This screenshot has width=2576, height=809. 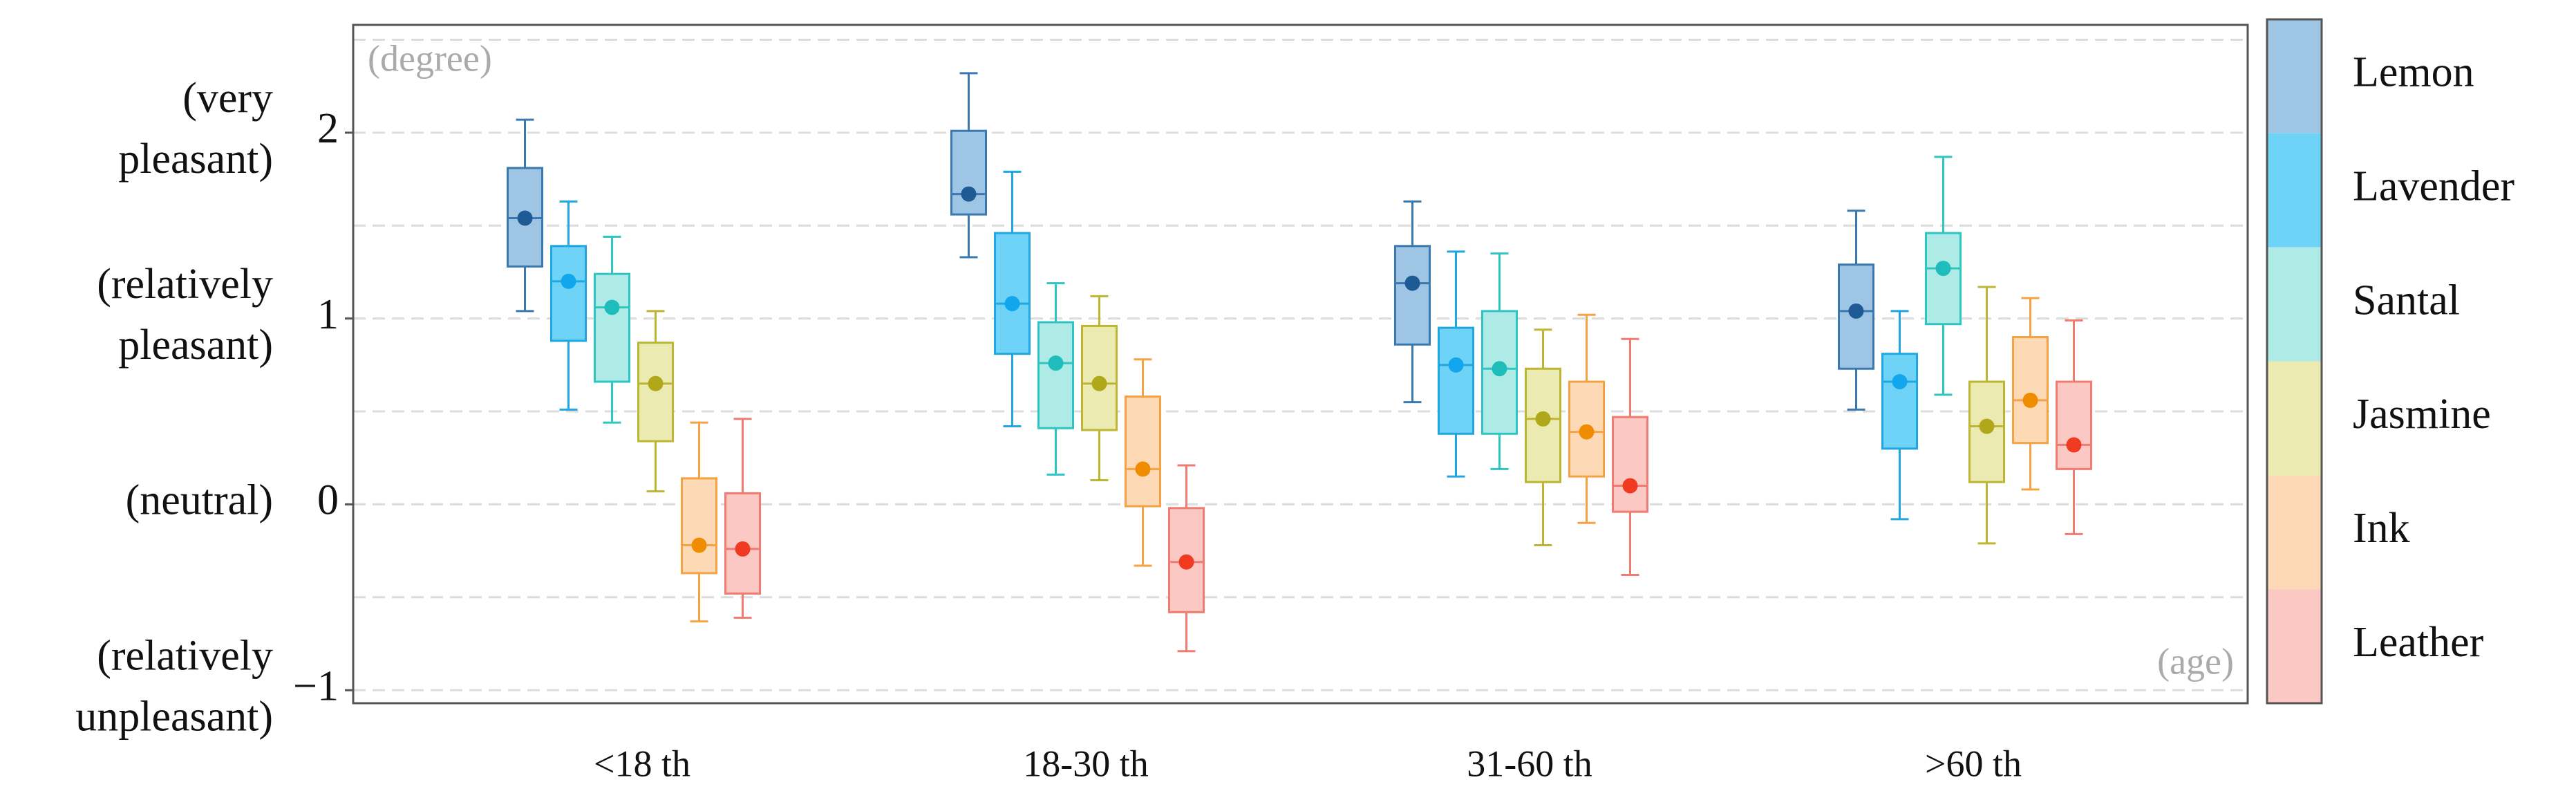 What do you see at coordinates (328, 128) in the screenshot?
I see `y-tick-label: 2` at bounding box center [328, 128].